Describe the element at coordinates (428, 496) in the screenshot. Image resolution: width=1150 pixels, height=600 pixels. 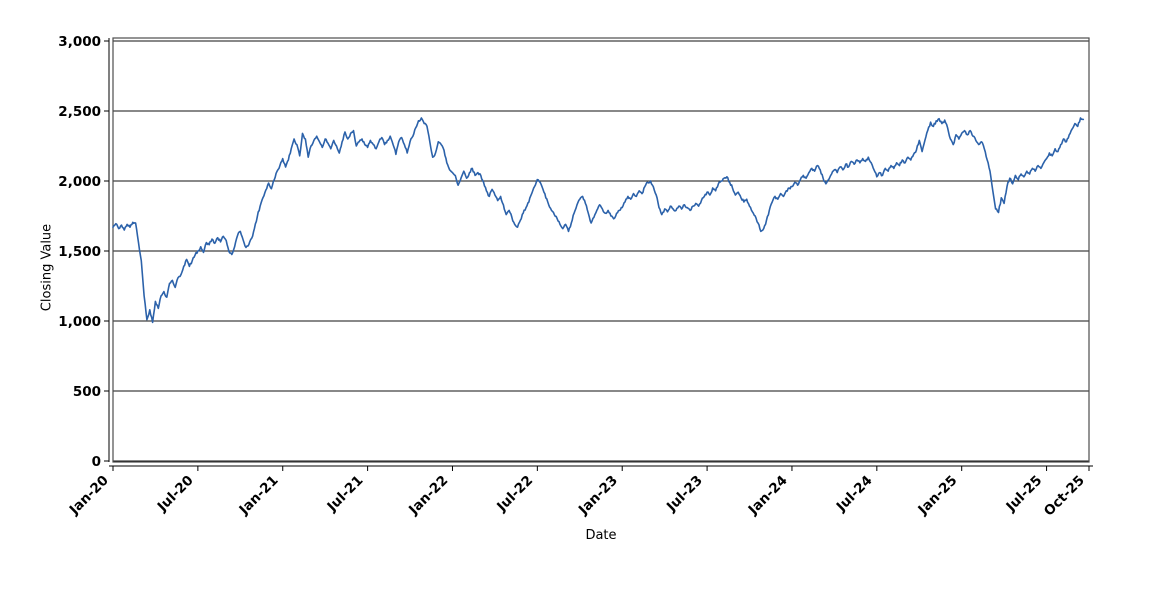
I see `x-tick-label: Jan-22` at that location.